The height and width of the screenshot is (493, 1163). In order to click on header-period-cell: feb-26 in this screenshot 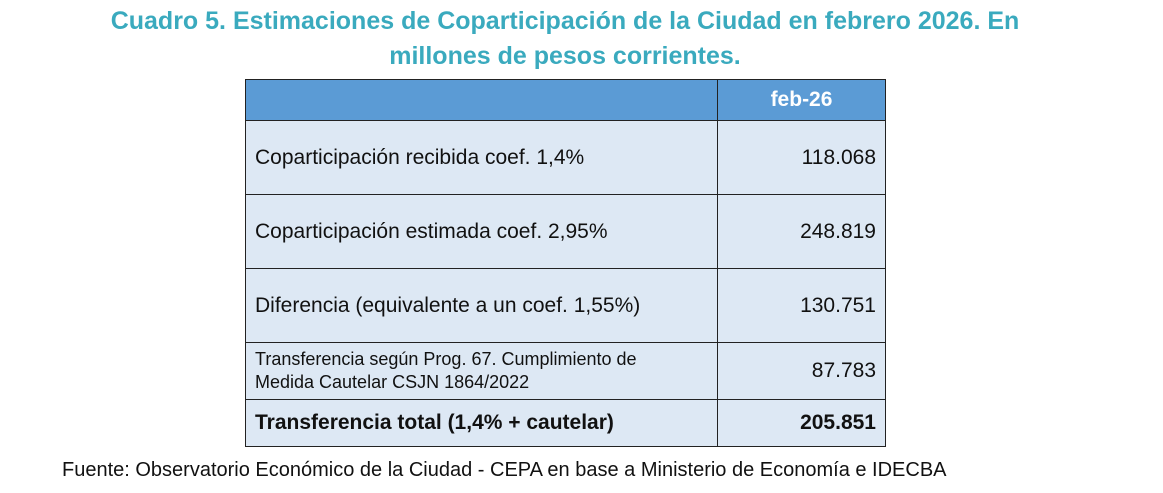, I will do `click(801, 100)`.